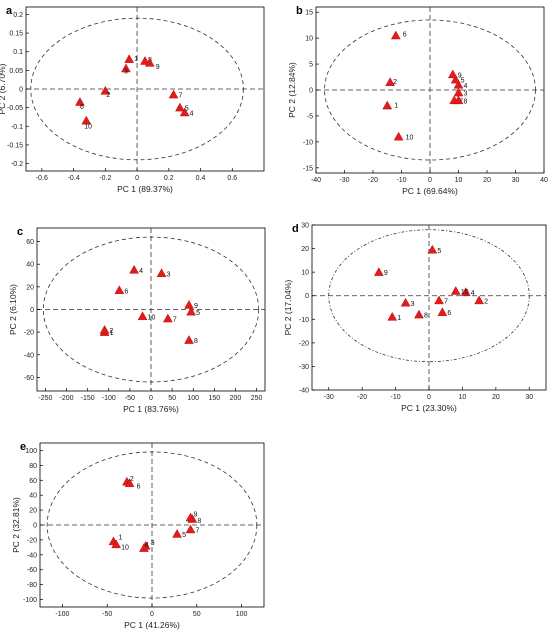  I want to click on y-tick-label: -30, so click(304, 367).